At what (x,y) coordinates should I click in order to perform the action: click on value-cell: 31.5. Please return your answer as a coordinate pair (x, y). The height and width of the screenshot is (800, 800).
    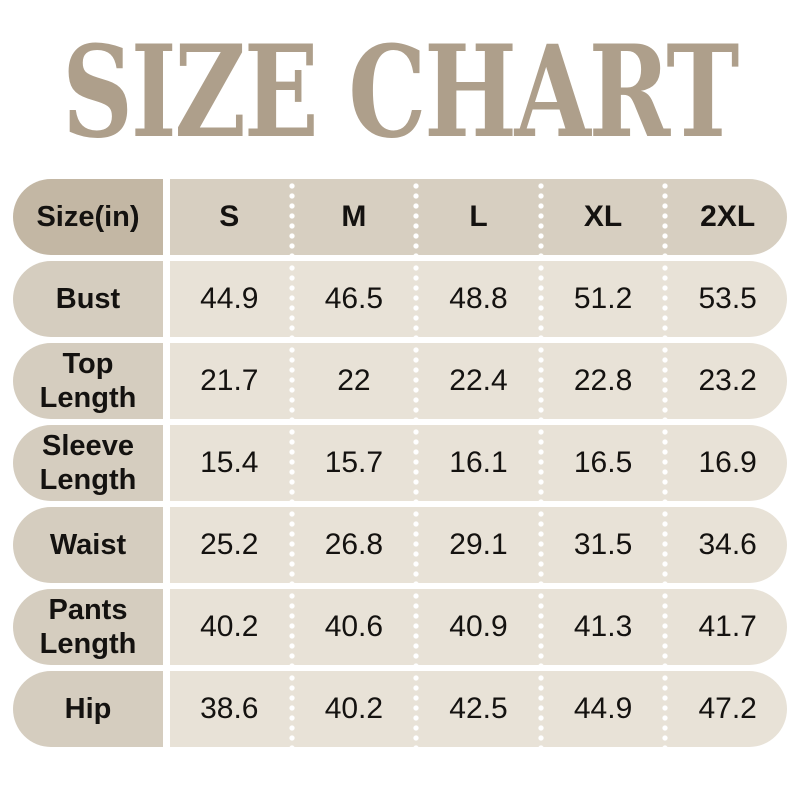
    Looking at the image, I should click on (603, 544).